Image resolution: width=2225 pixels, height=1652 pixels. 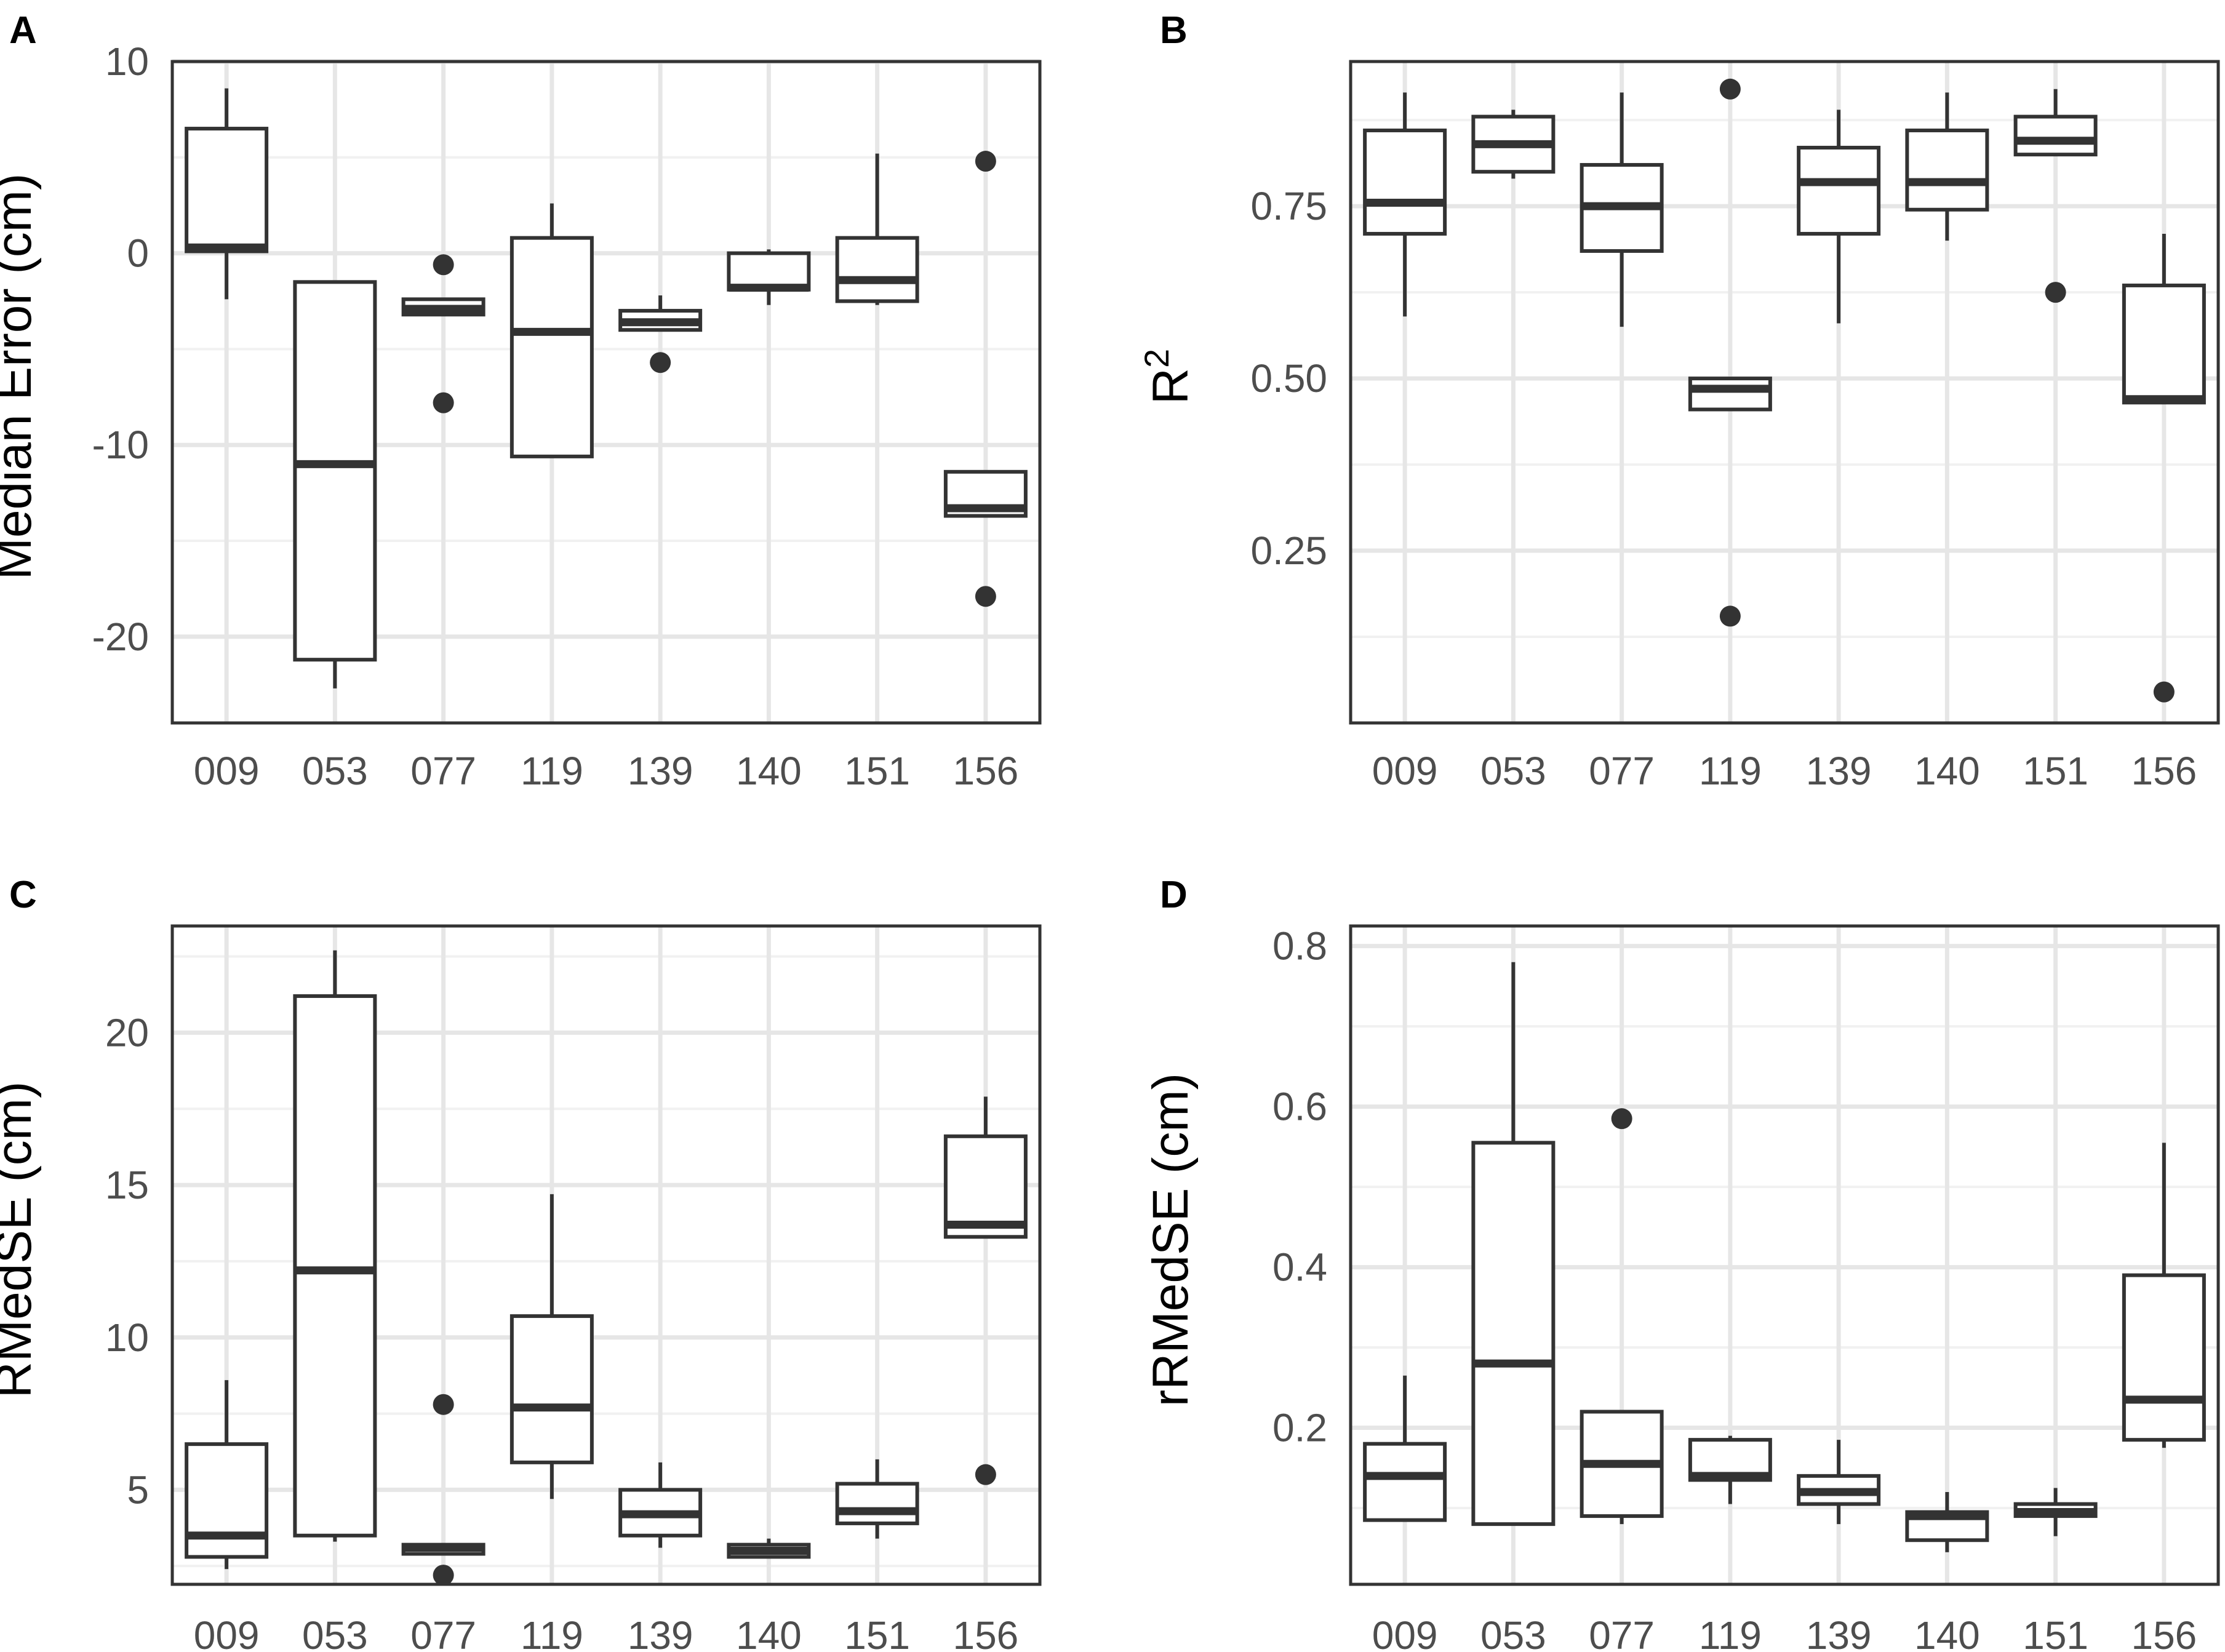 What do you see at coordinates (335, 771) in the screenshot?
I see `panel-a-x-tick-label-053: 053` at bounding box center [335, 771].